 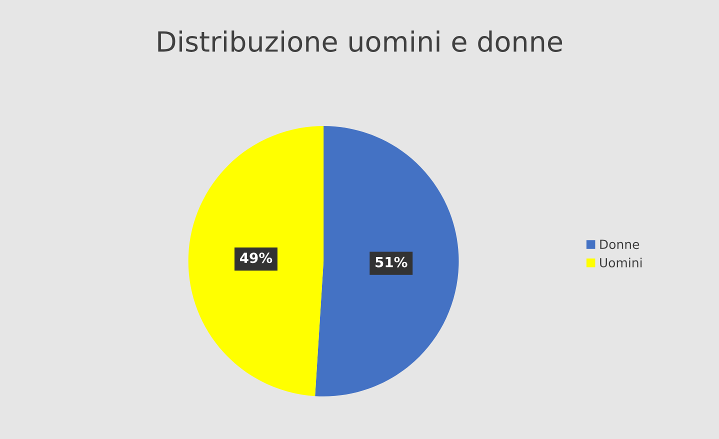 What do you see at coordinates (392, 262) in the screenshot?
I see `data-label: 51%` at bounding box center [392, 262].